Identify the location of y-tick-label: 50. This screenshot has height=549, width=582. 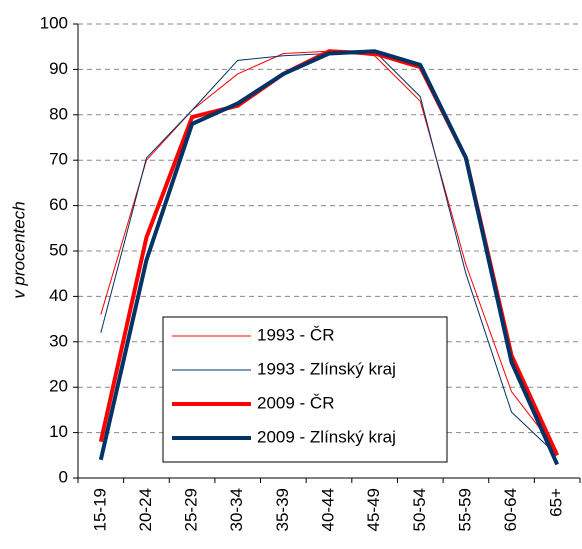
(58, 249).